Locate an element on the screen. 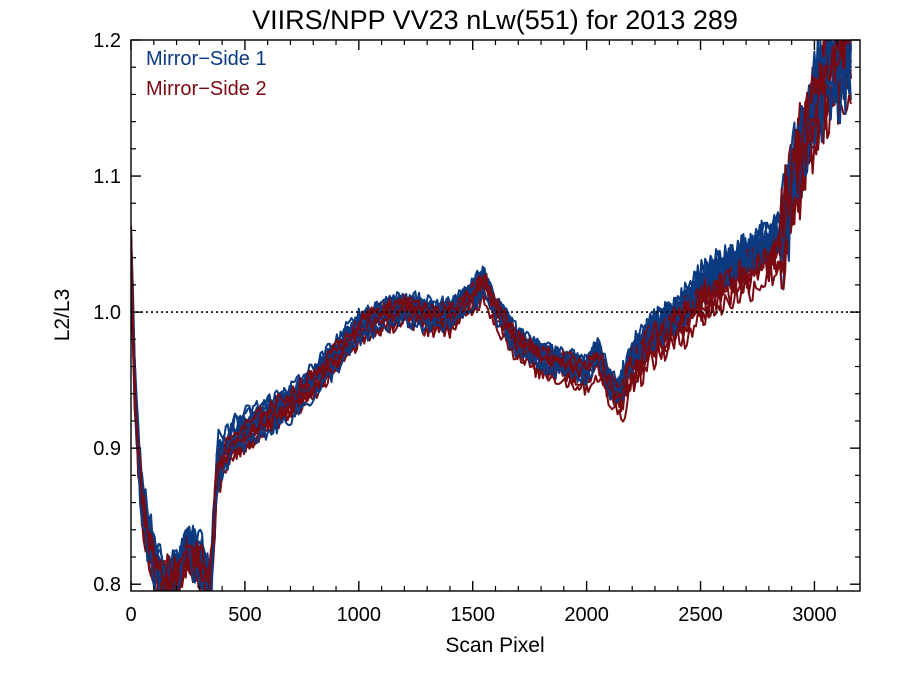  y-tick-label: 0.9 is located at coordinates (107, 449).